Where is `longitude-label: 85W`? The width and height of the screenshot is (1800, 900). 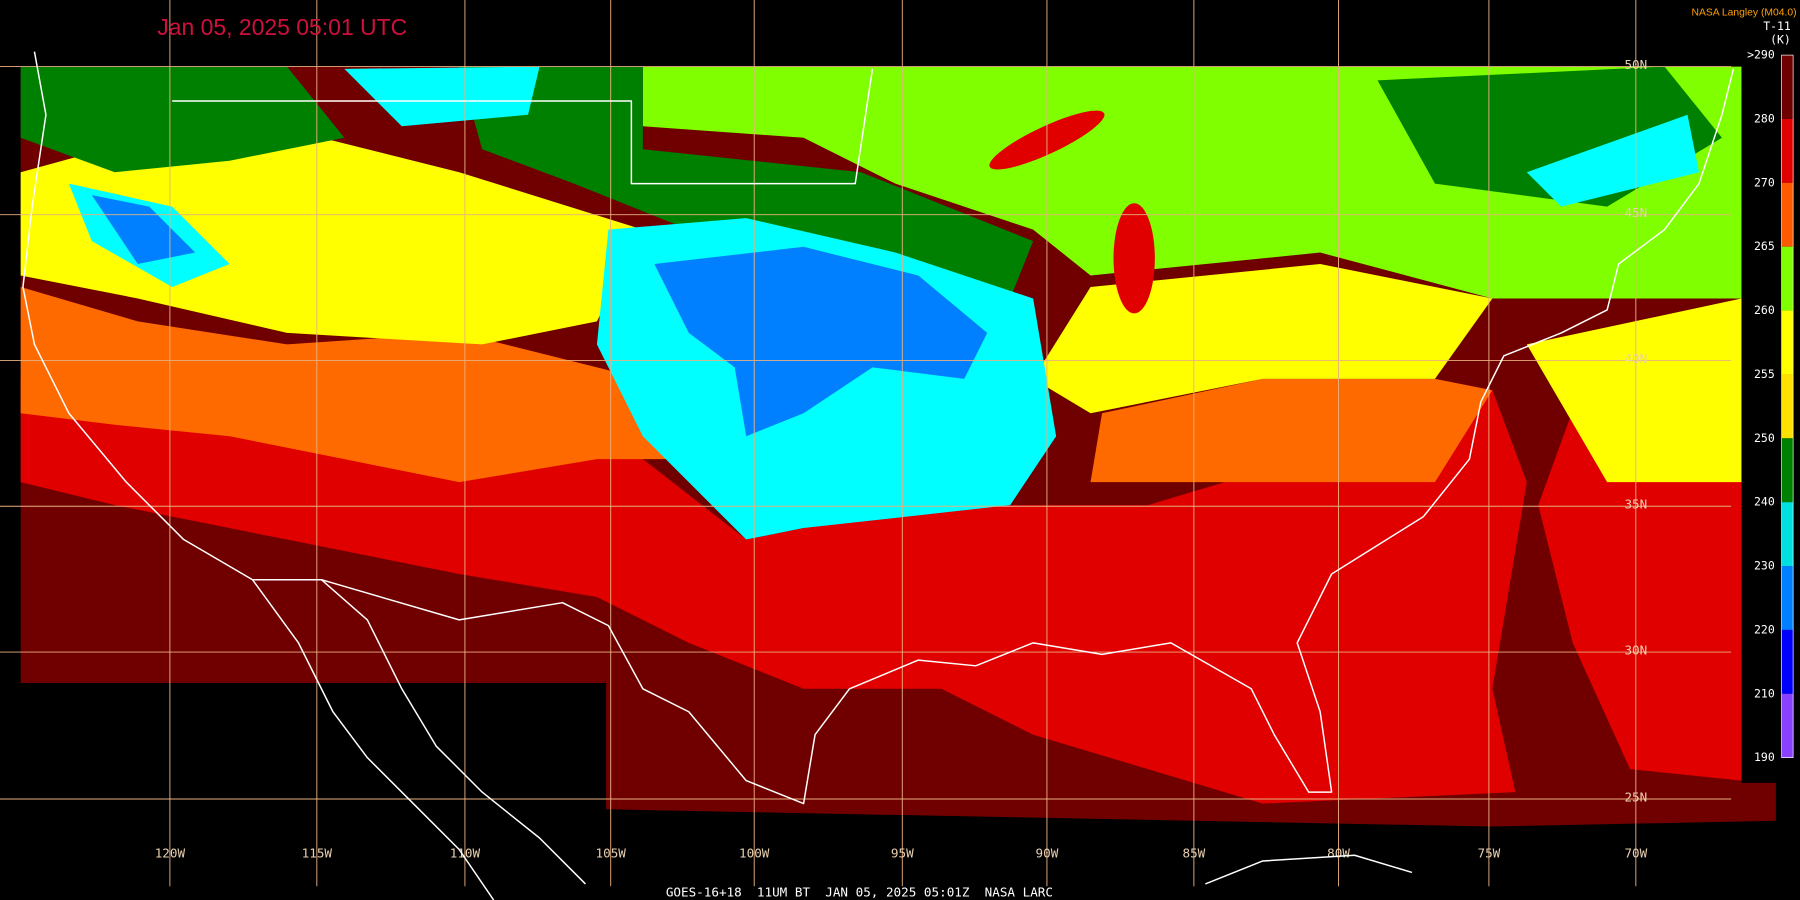
longitude-label: 85W is located at coordinates (1193, 853).